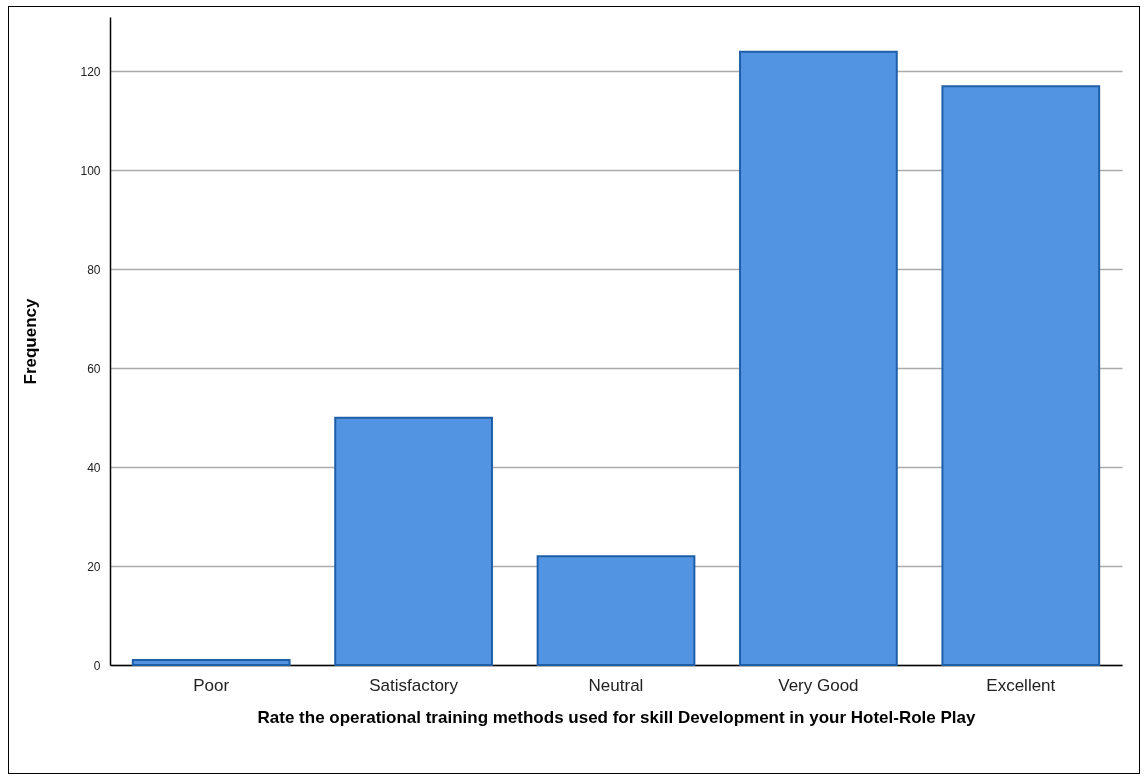  I want to click on y-tick-label: 100, so click(90, 170).